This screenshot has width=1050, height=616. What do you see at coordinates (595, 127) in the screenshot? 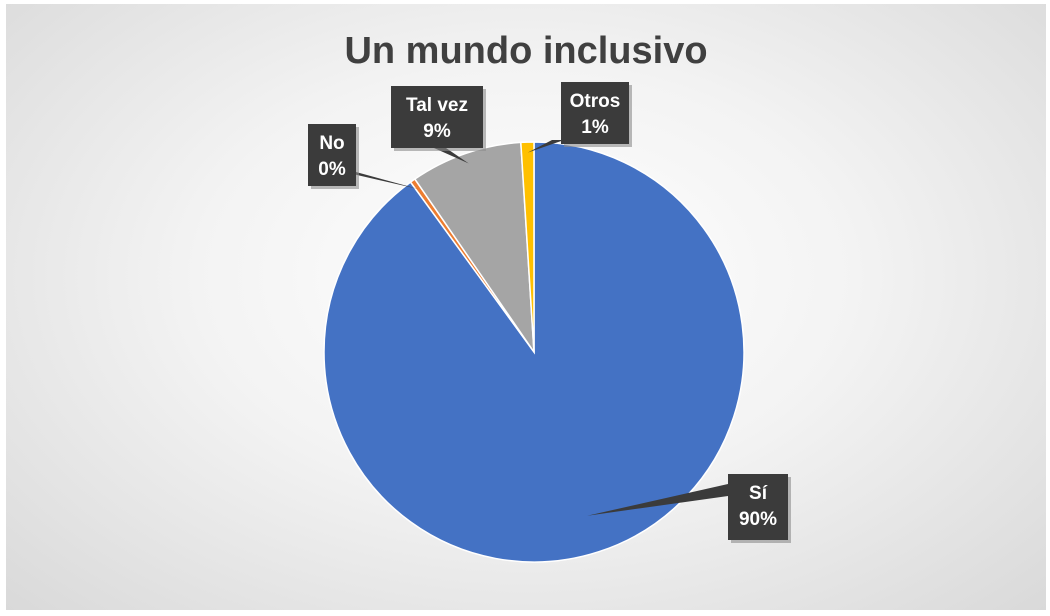
I see `data-label-percent: 1%` at bounding box center [595, 127].